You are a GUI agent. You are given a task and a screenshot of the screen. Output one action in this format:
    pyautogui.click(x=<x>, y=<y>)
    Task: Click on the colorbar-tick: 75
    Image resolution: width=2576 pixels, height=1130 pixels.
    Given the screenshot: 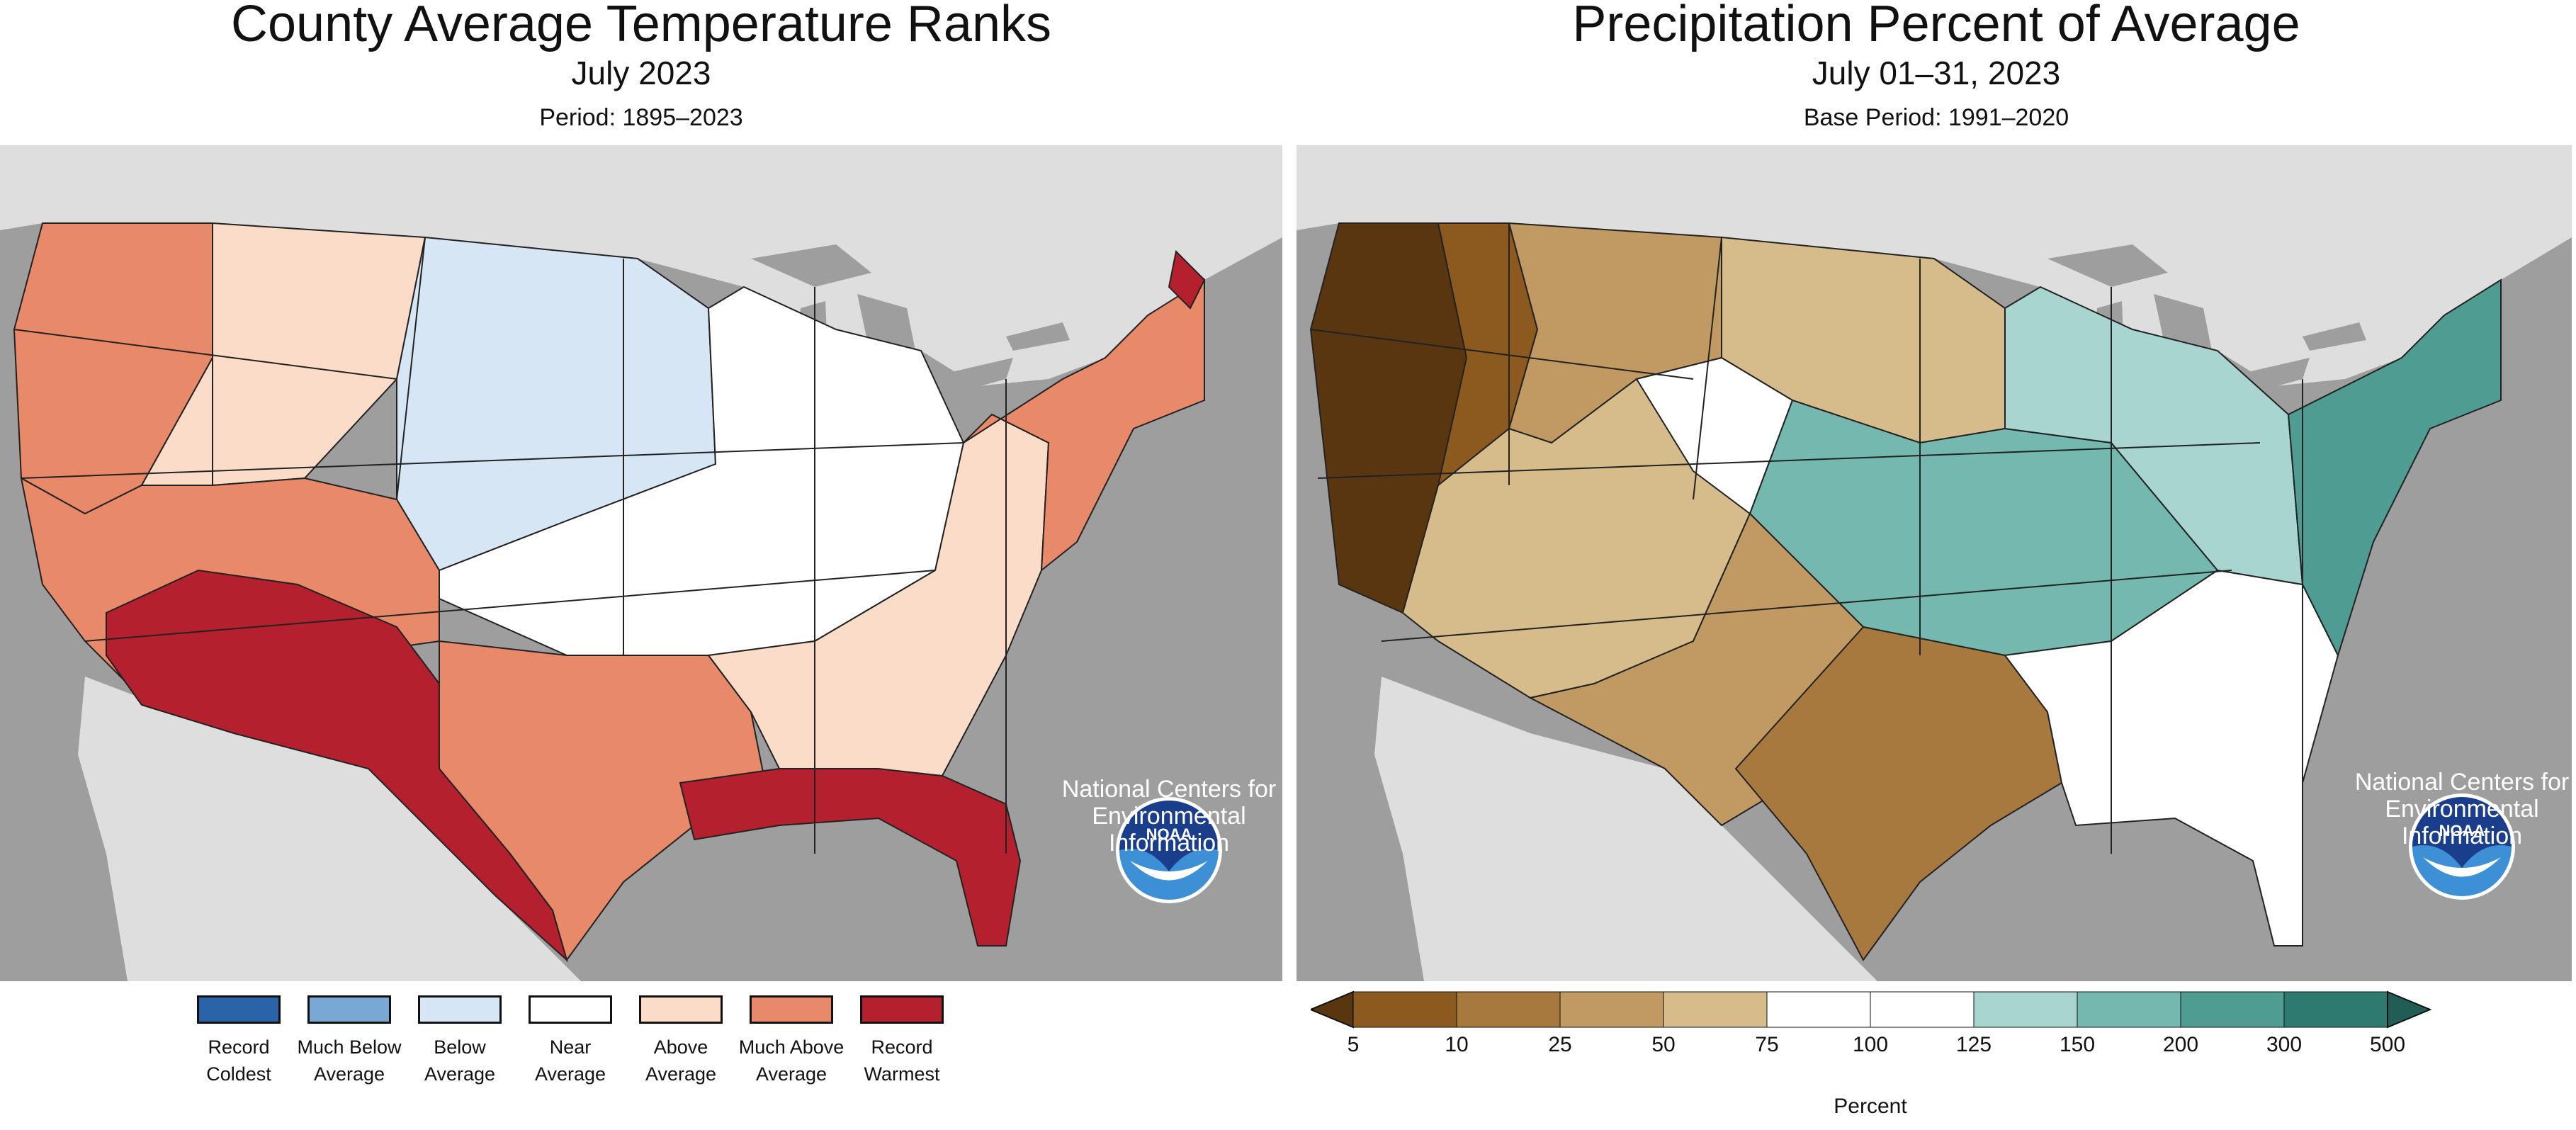 What is the action you would take?
    pyautogui.click(x=1767, y=1045)
    